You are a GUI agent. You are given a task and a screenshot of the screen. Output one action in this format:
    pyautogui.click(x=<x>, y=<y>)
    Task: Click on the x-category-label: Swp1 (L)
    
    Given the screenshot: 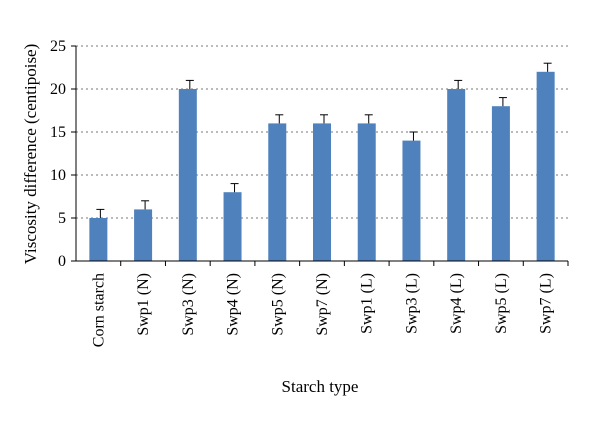 What is the action you would take?
    pyautogui.click(x=367, y=303)
    